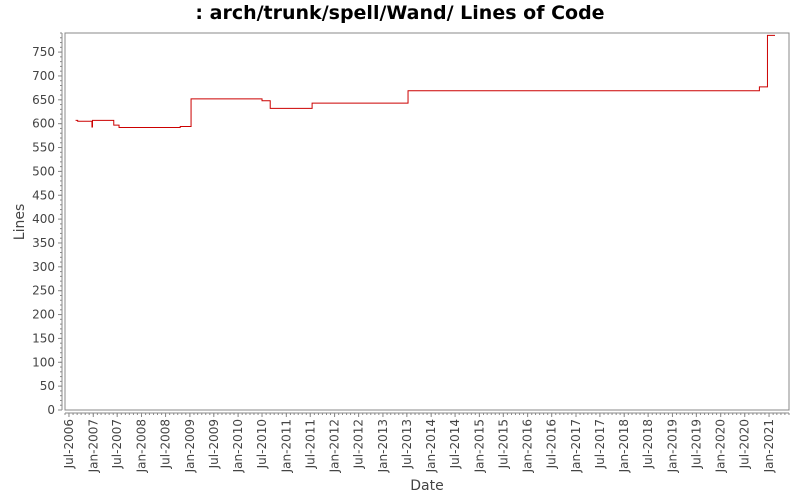  What do you see at coordinates (43, 243) in the screenshot?
I see `y-tick-label: 350` at bounding box center [43, 243].